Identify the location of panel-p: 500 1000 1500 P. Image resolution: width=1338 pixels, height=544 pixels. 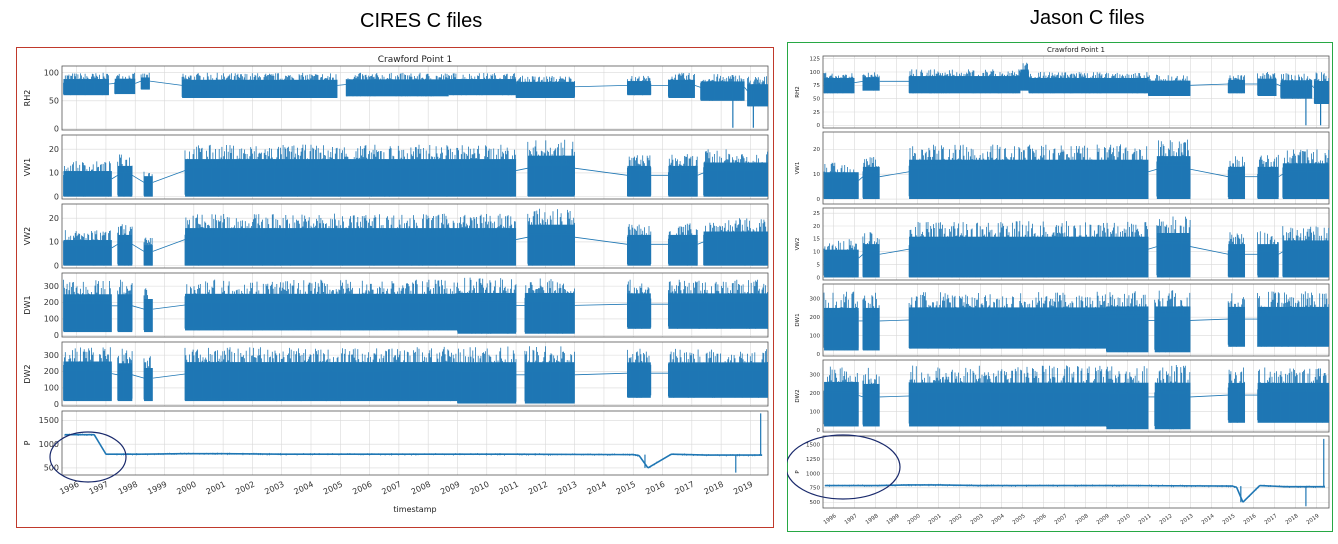
(396, 443).